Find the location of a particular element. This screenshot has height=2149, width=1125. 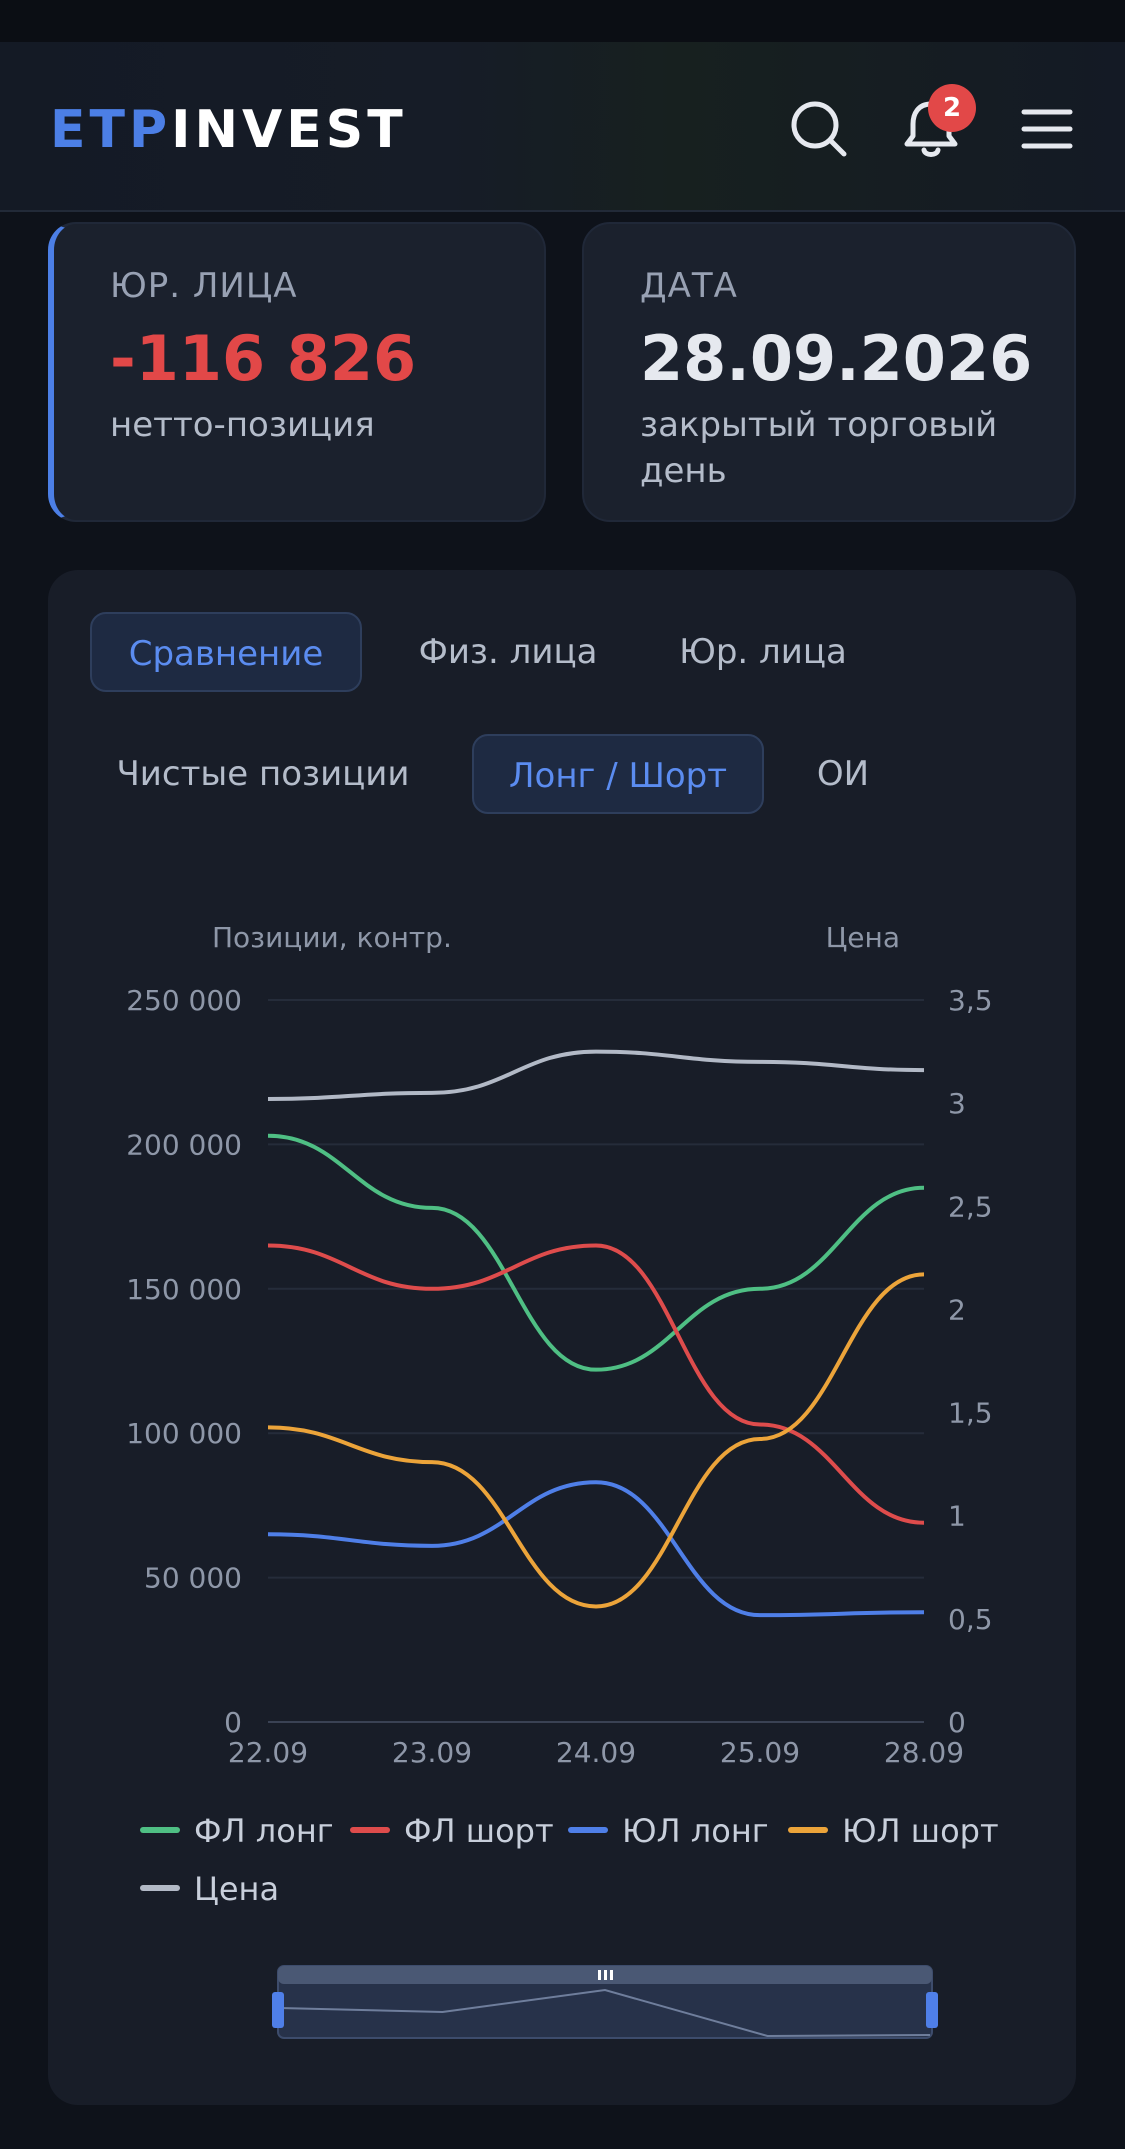

logo-part-invest: INVEST is located at coordinates (289, 130).